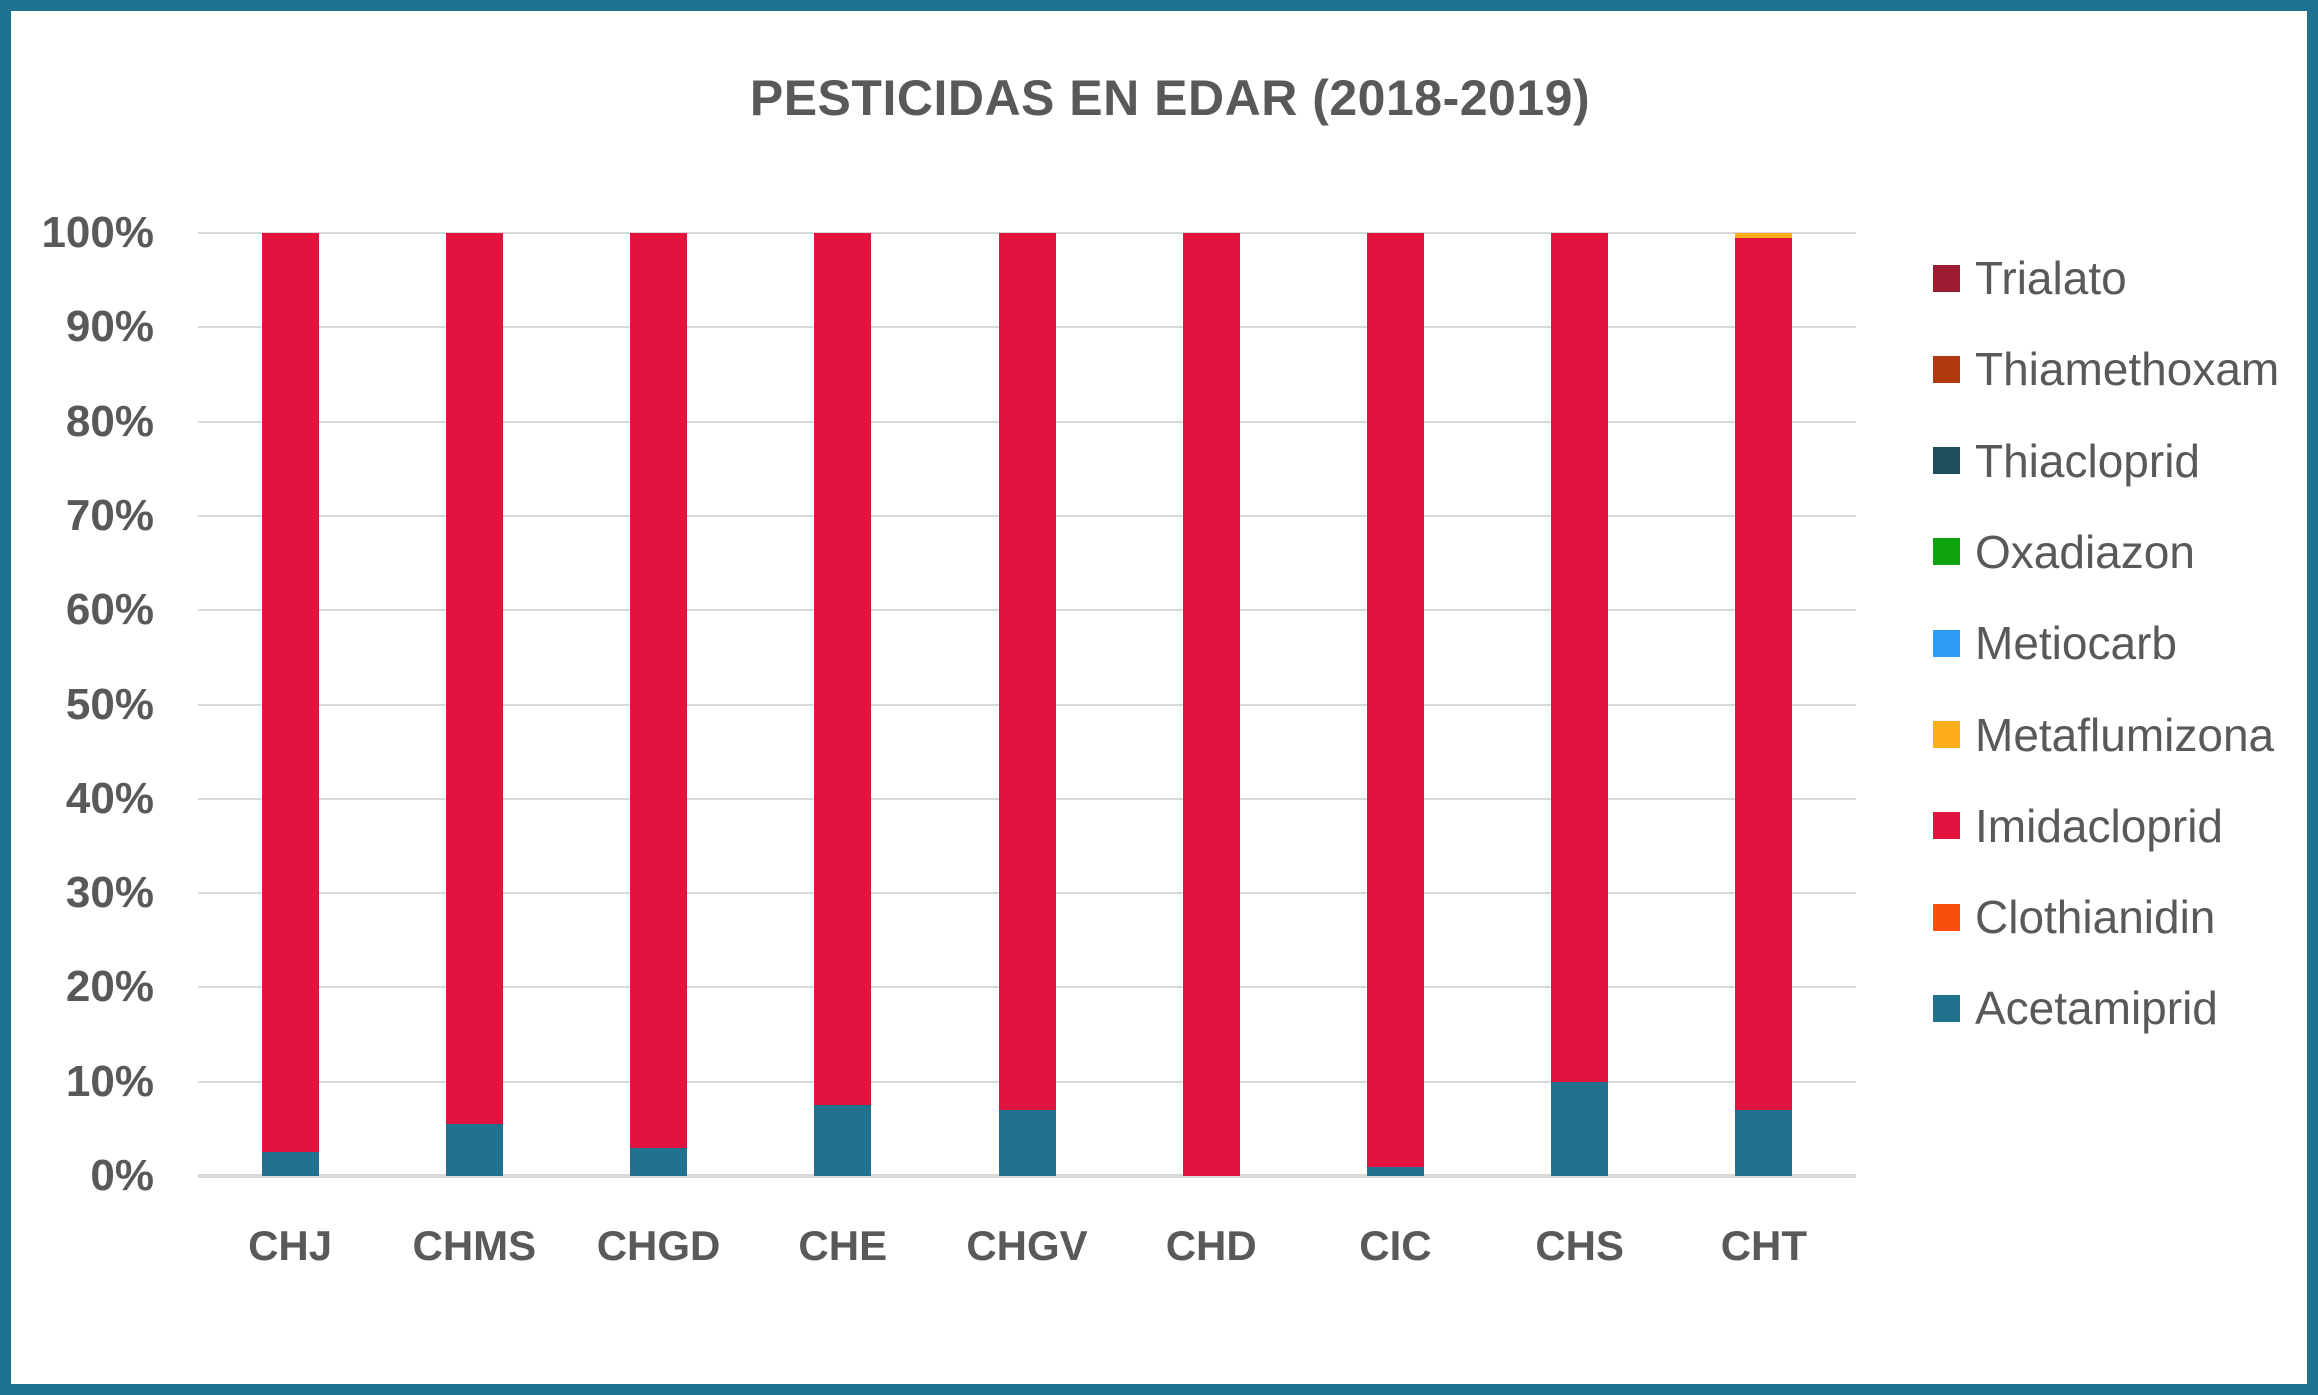 Image resolution: width=2318 pixels, height=1395 pixels. I want to click on bar-cht, so click(1764, 704).